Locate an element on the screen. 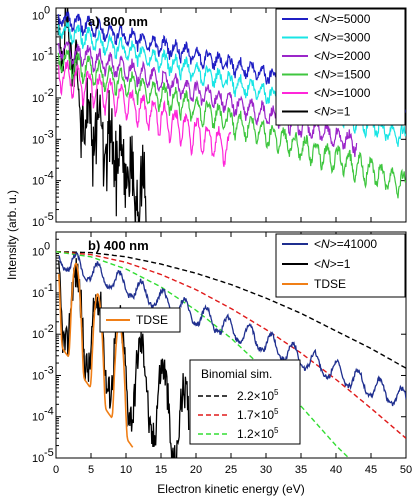 The height and width of the screenshot is (501, 415). panel-b-ytick-exponent: -2 is located at coordinates (49, 329).